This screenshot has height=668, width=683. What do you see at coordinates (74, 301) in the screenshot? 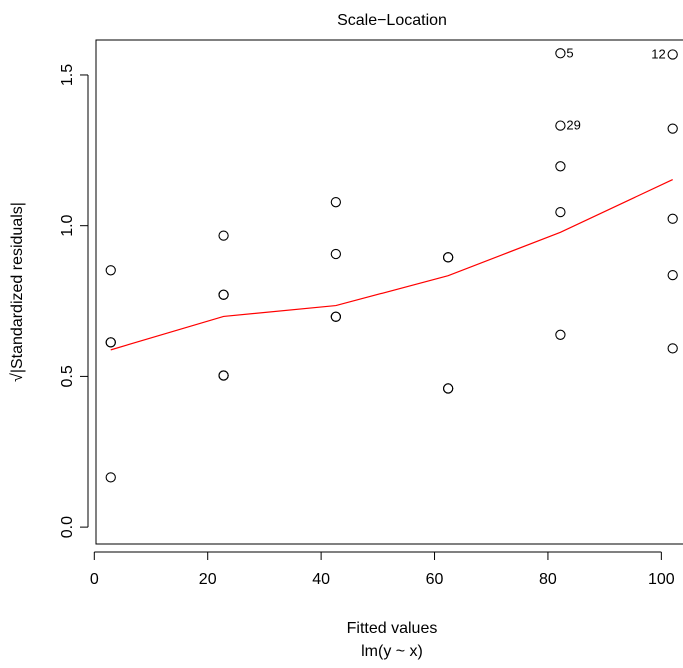
I see `y-axis: 0.0 0.5 1.0 1.5` at bounding box center [74, 301].